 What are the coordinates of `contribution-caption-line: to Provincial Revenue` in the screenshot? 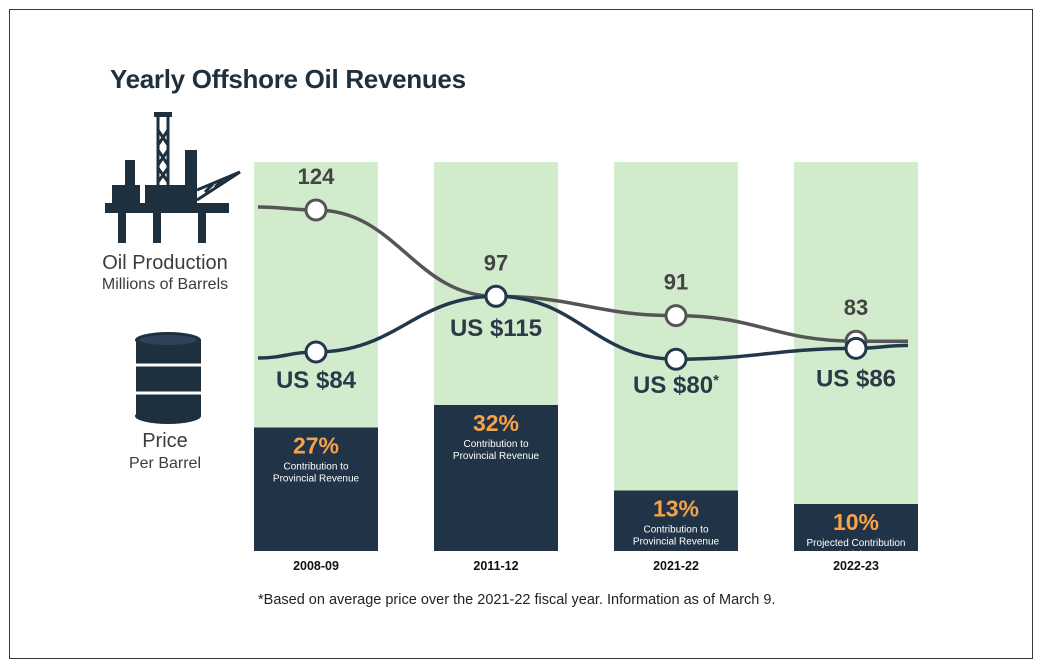 It's located at (856, 555).